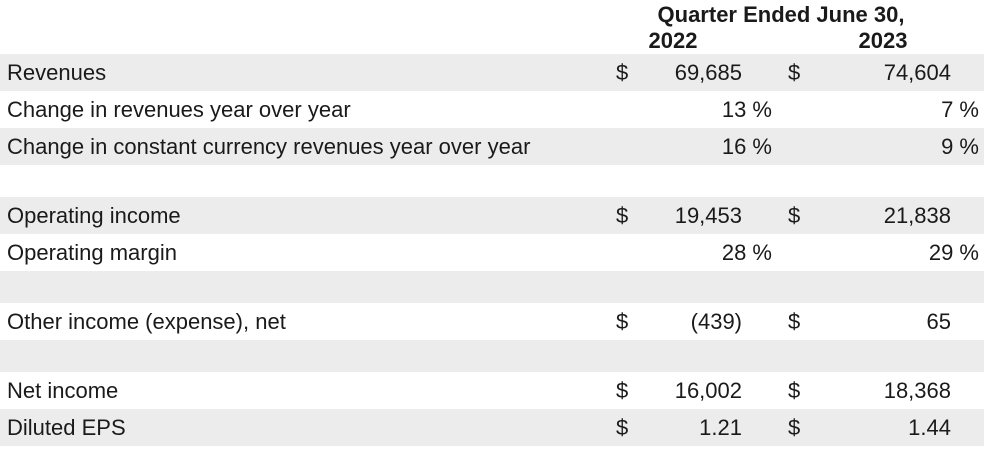 Image resolution: width=984 pixels, height=458 pixels. I want to click on table-row-revenues: Revenues $ 69,685 $ 74,604, so click(492, 72).